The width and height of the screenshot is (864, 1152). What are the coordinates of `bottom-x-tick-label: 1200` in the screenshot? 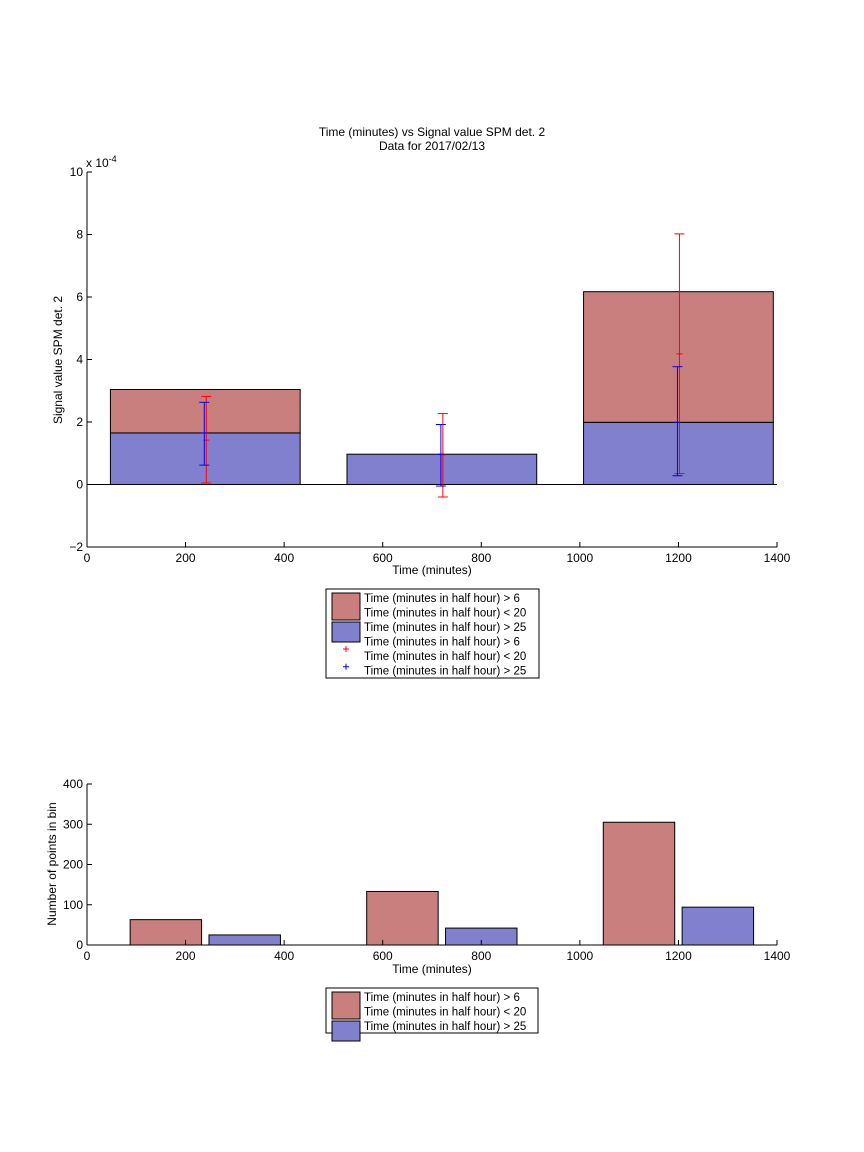 It's located at (678, 956).